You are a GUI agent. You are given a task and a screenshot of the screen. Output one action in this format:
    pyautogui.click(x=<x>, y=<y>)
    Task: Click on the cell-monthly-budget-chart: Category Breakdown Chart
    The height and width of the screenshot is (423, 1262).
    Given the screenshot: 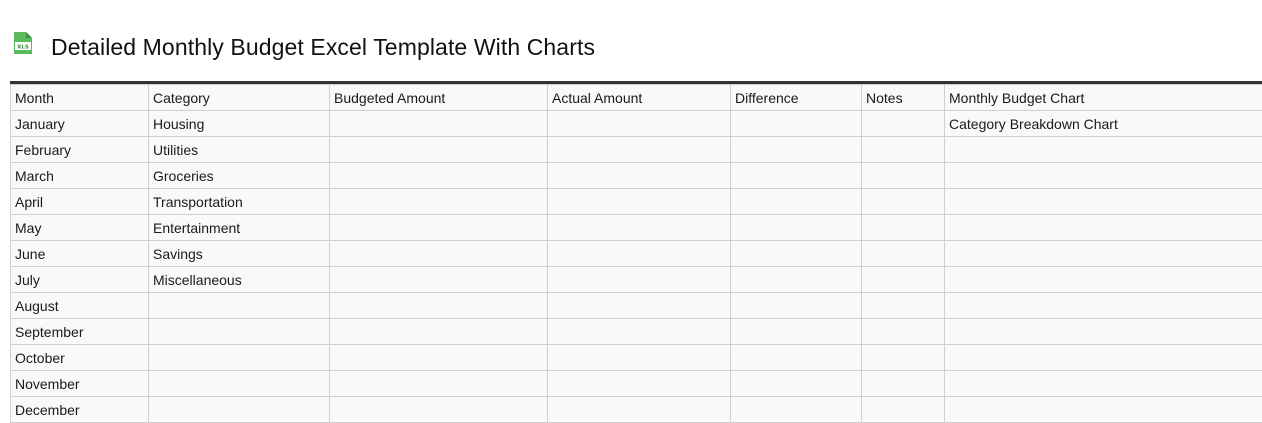 What is the action you would take?
    pyautogui.click(x=1103, y=124)
    